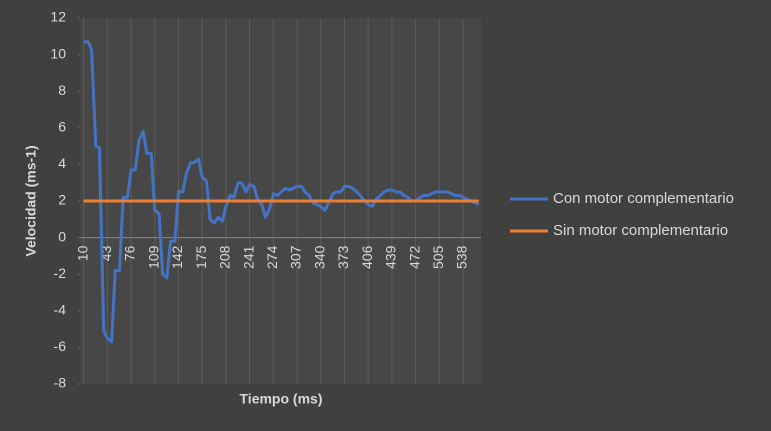 This screenshot has height=431, width=771. I want to click on x-tick-label: 505, so click(438, 257).